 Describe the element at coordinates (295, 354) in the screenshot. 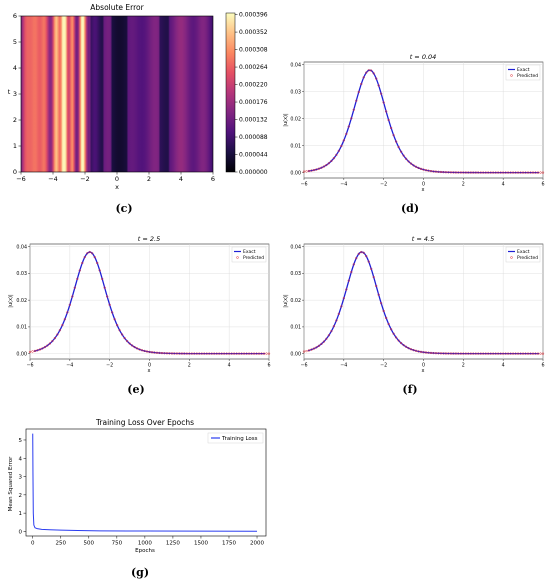

I see `y-tick-label: 0.00` at that location.